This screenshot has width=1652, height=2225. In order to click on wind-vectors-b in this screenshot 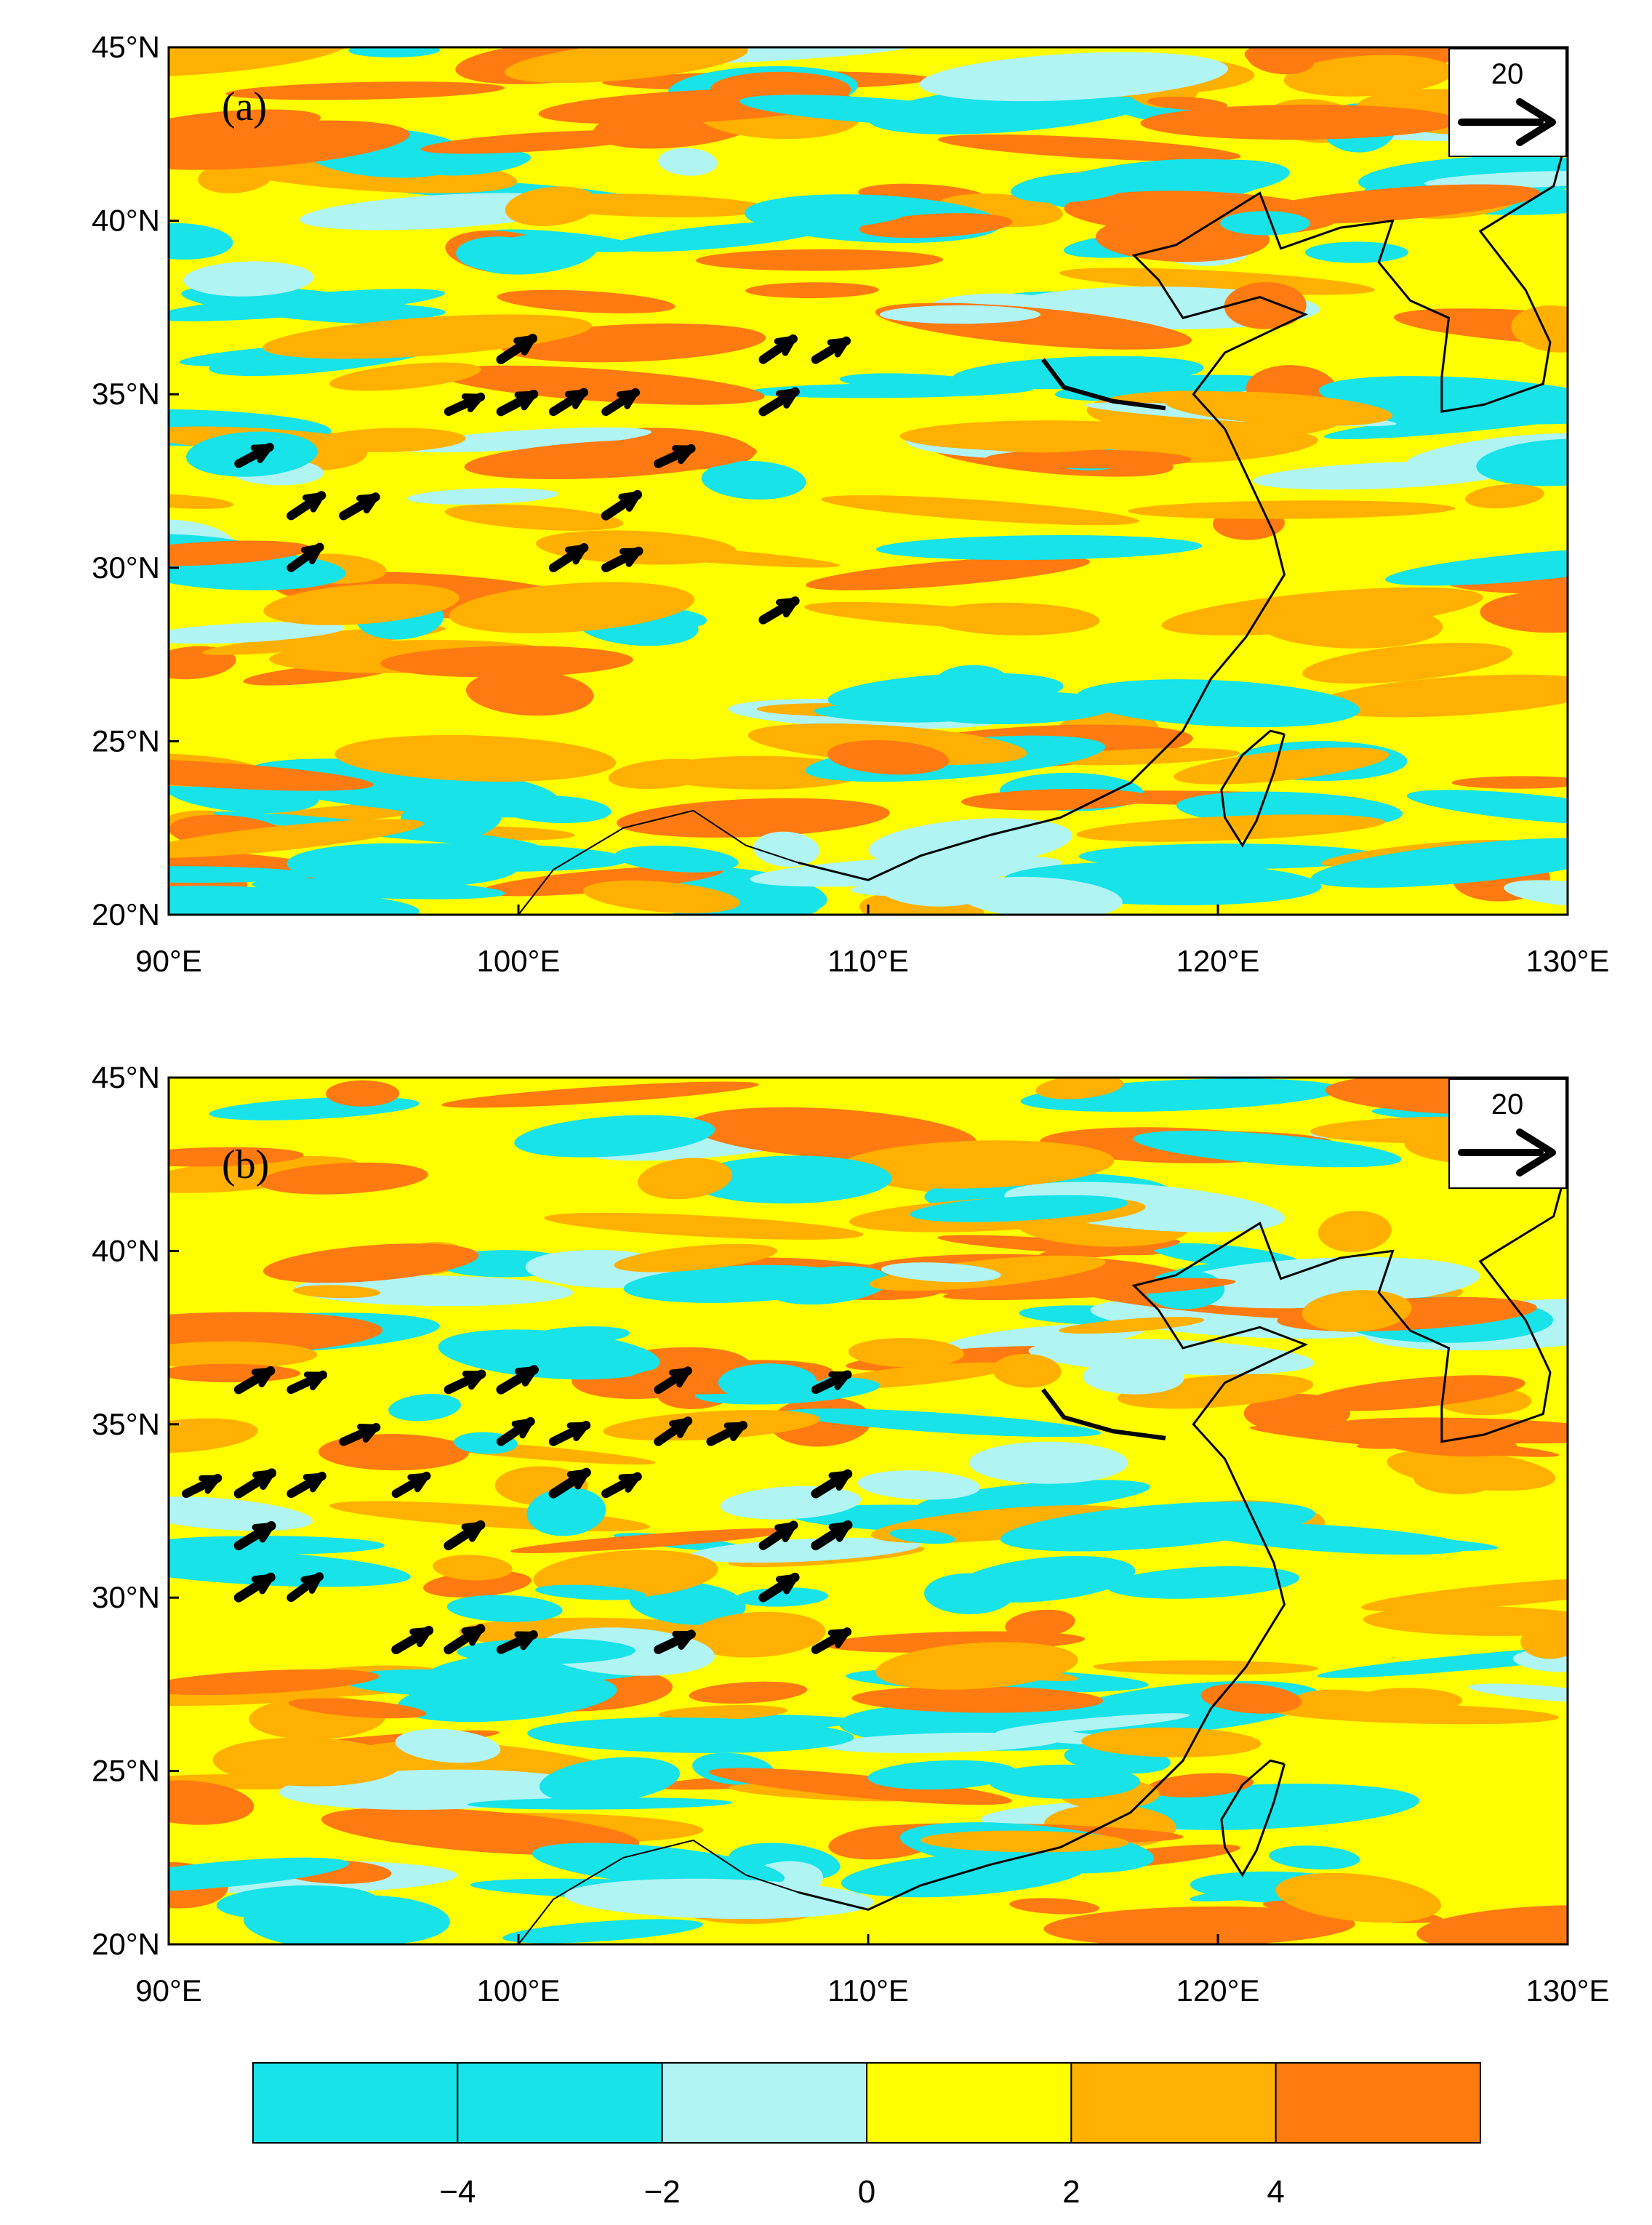, I will do `click(517, 1510)`.